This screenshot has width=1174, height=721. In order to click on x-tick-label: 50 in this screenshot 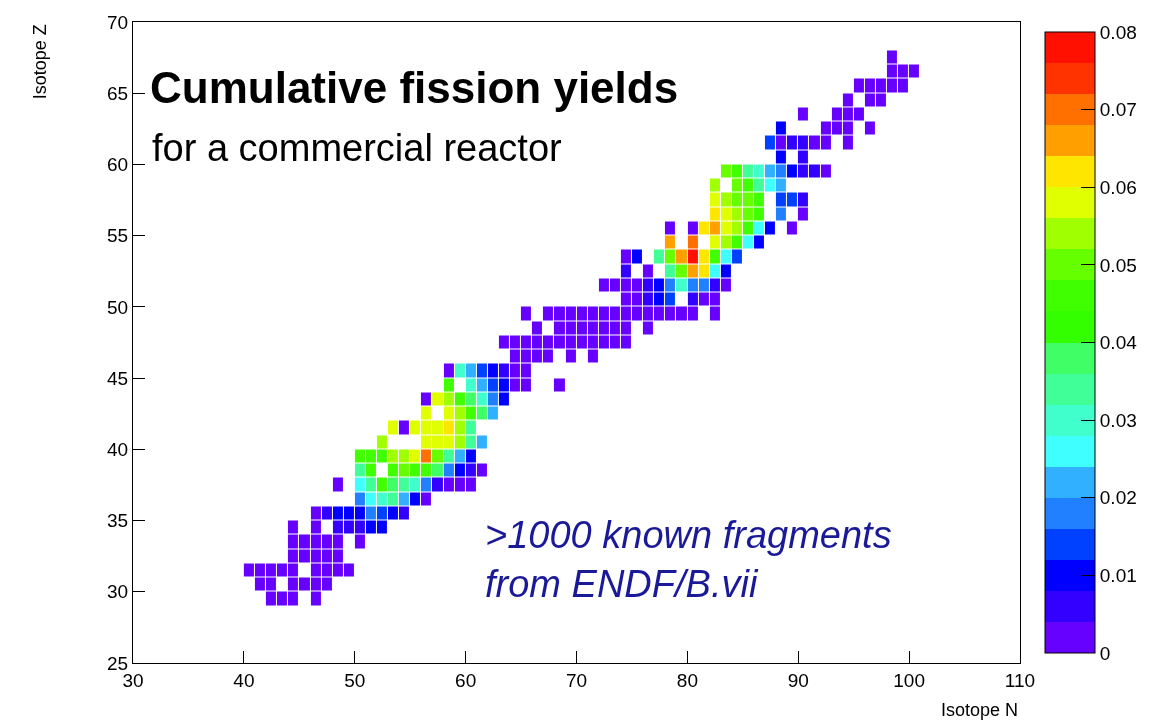, I will do `click(355, 680)`.